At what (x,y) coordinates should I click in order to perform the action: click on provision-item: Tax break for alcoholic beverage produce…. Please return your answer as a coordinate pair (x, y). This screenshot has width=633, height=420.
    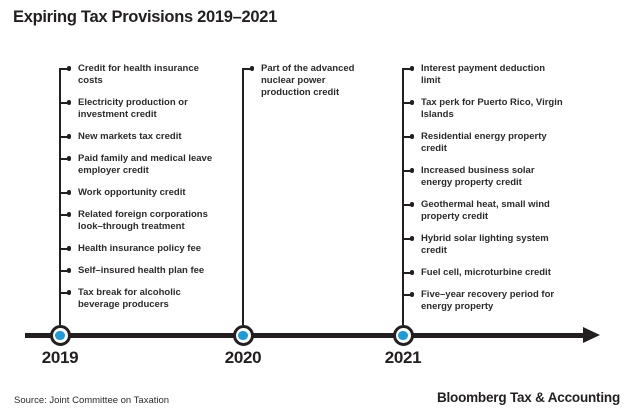
    Looking at the image, I should click on (142, 299).